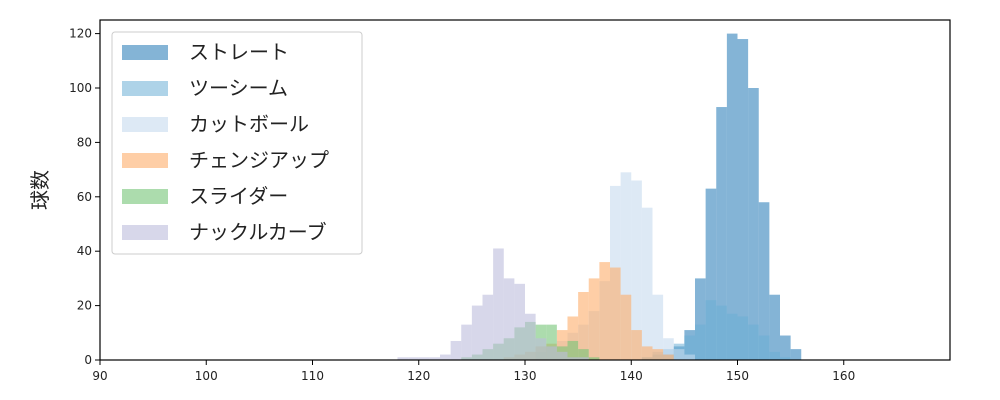  Describe the element at coordinates (312, 376) in the screenshot. I see `x-tick-label: 110` at that location.